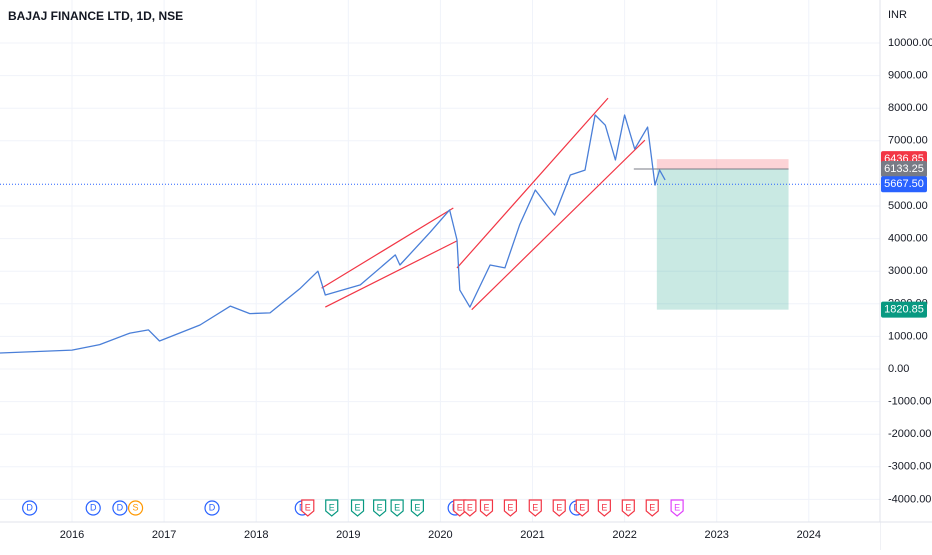 The height and width of the screenshot is (555, 932). What do you see at coordinates (164, 535) in the screenshot?
I see `x-tick-label: 2017` at bounding box center [164, 535].